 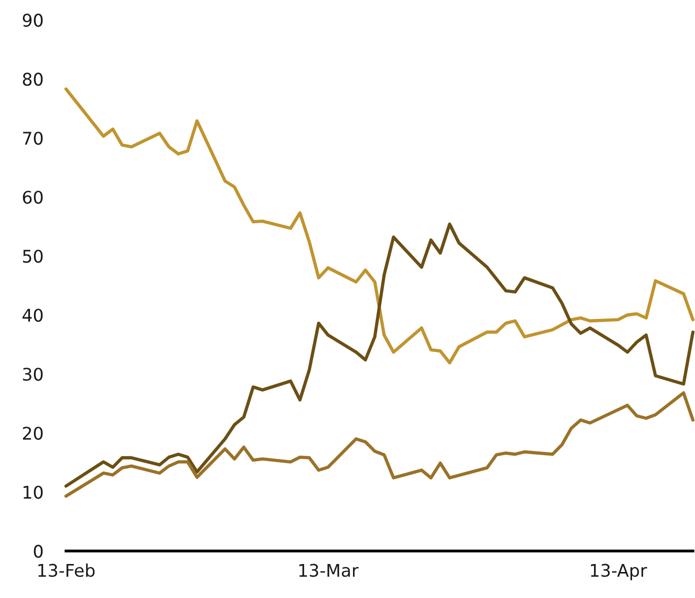 What do you see at coordinates (32, 79) in the screenshot?
I see `y-tick-label: 80` at bounding box center [32, 79].